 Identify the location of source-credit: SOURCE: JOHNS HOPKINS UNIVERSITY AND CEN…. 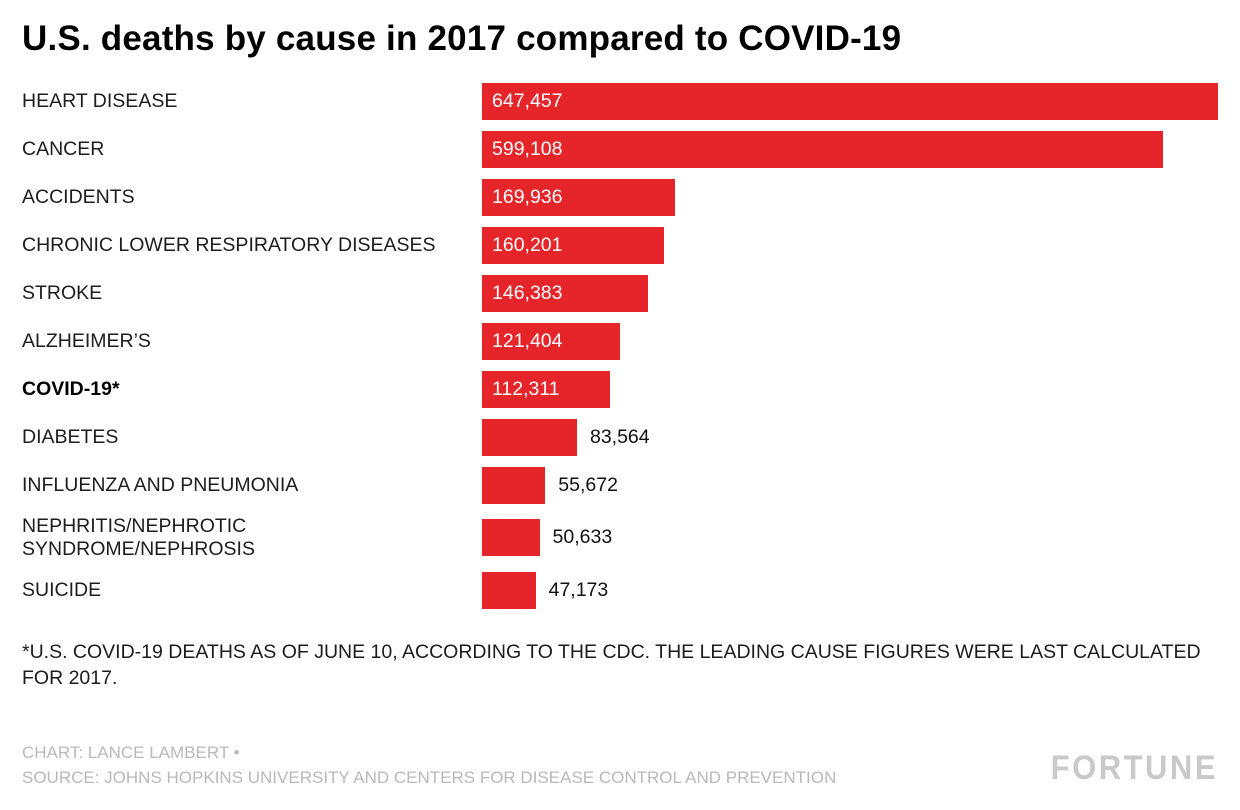
(429, 777).